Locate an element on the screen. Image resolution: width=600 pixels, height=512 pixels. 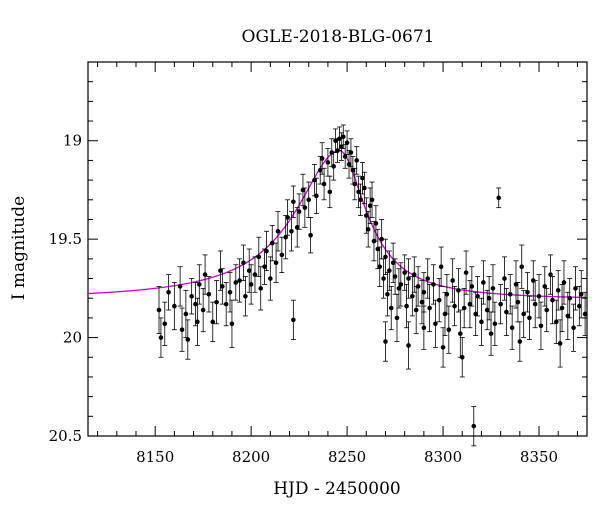
x-tick-label: 8300 is located at coordinates (443, 457).